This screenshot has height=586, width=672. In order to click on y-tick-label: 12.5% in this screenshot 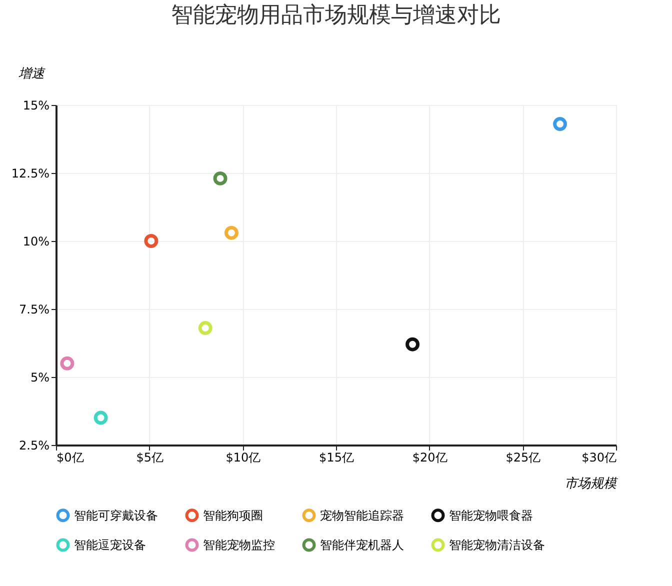, I will do `click(30, 173)`.